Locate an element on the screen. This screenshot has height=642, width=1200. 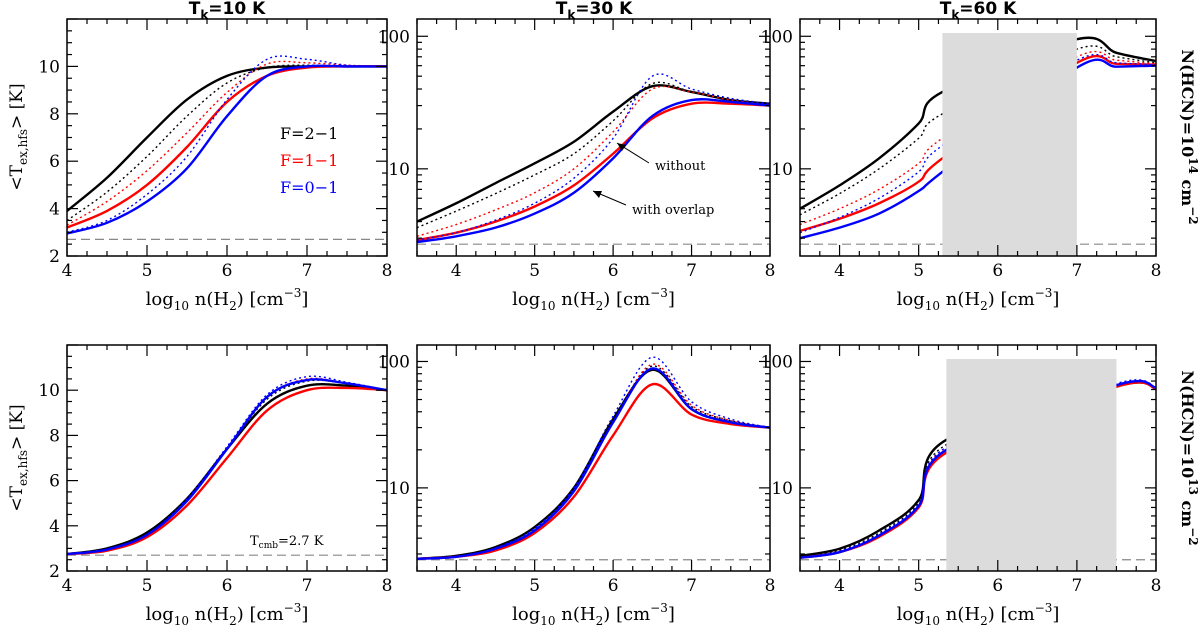
panel-5: 4 5 6 7 8 10 100 log10 n(H2) [cm−3] is located at coordinates (577, 486).